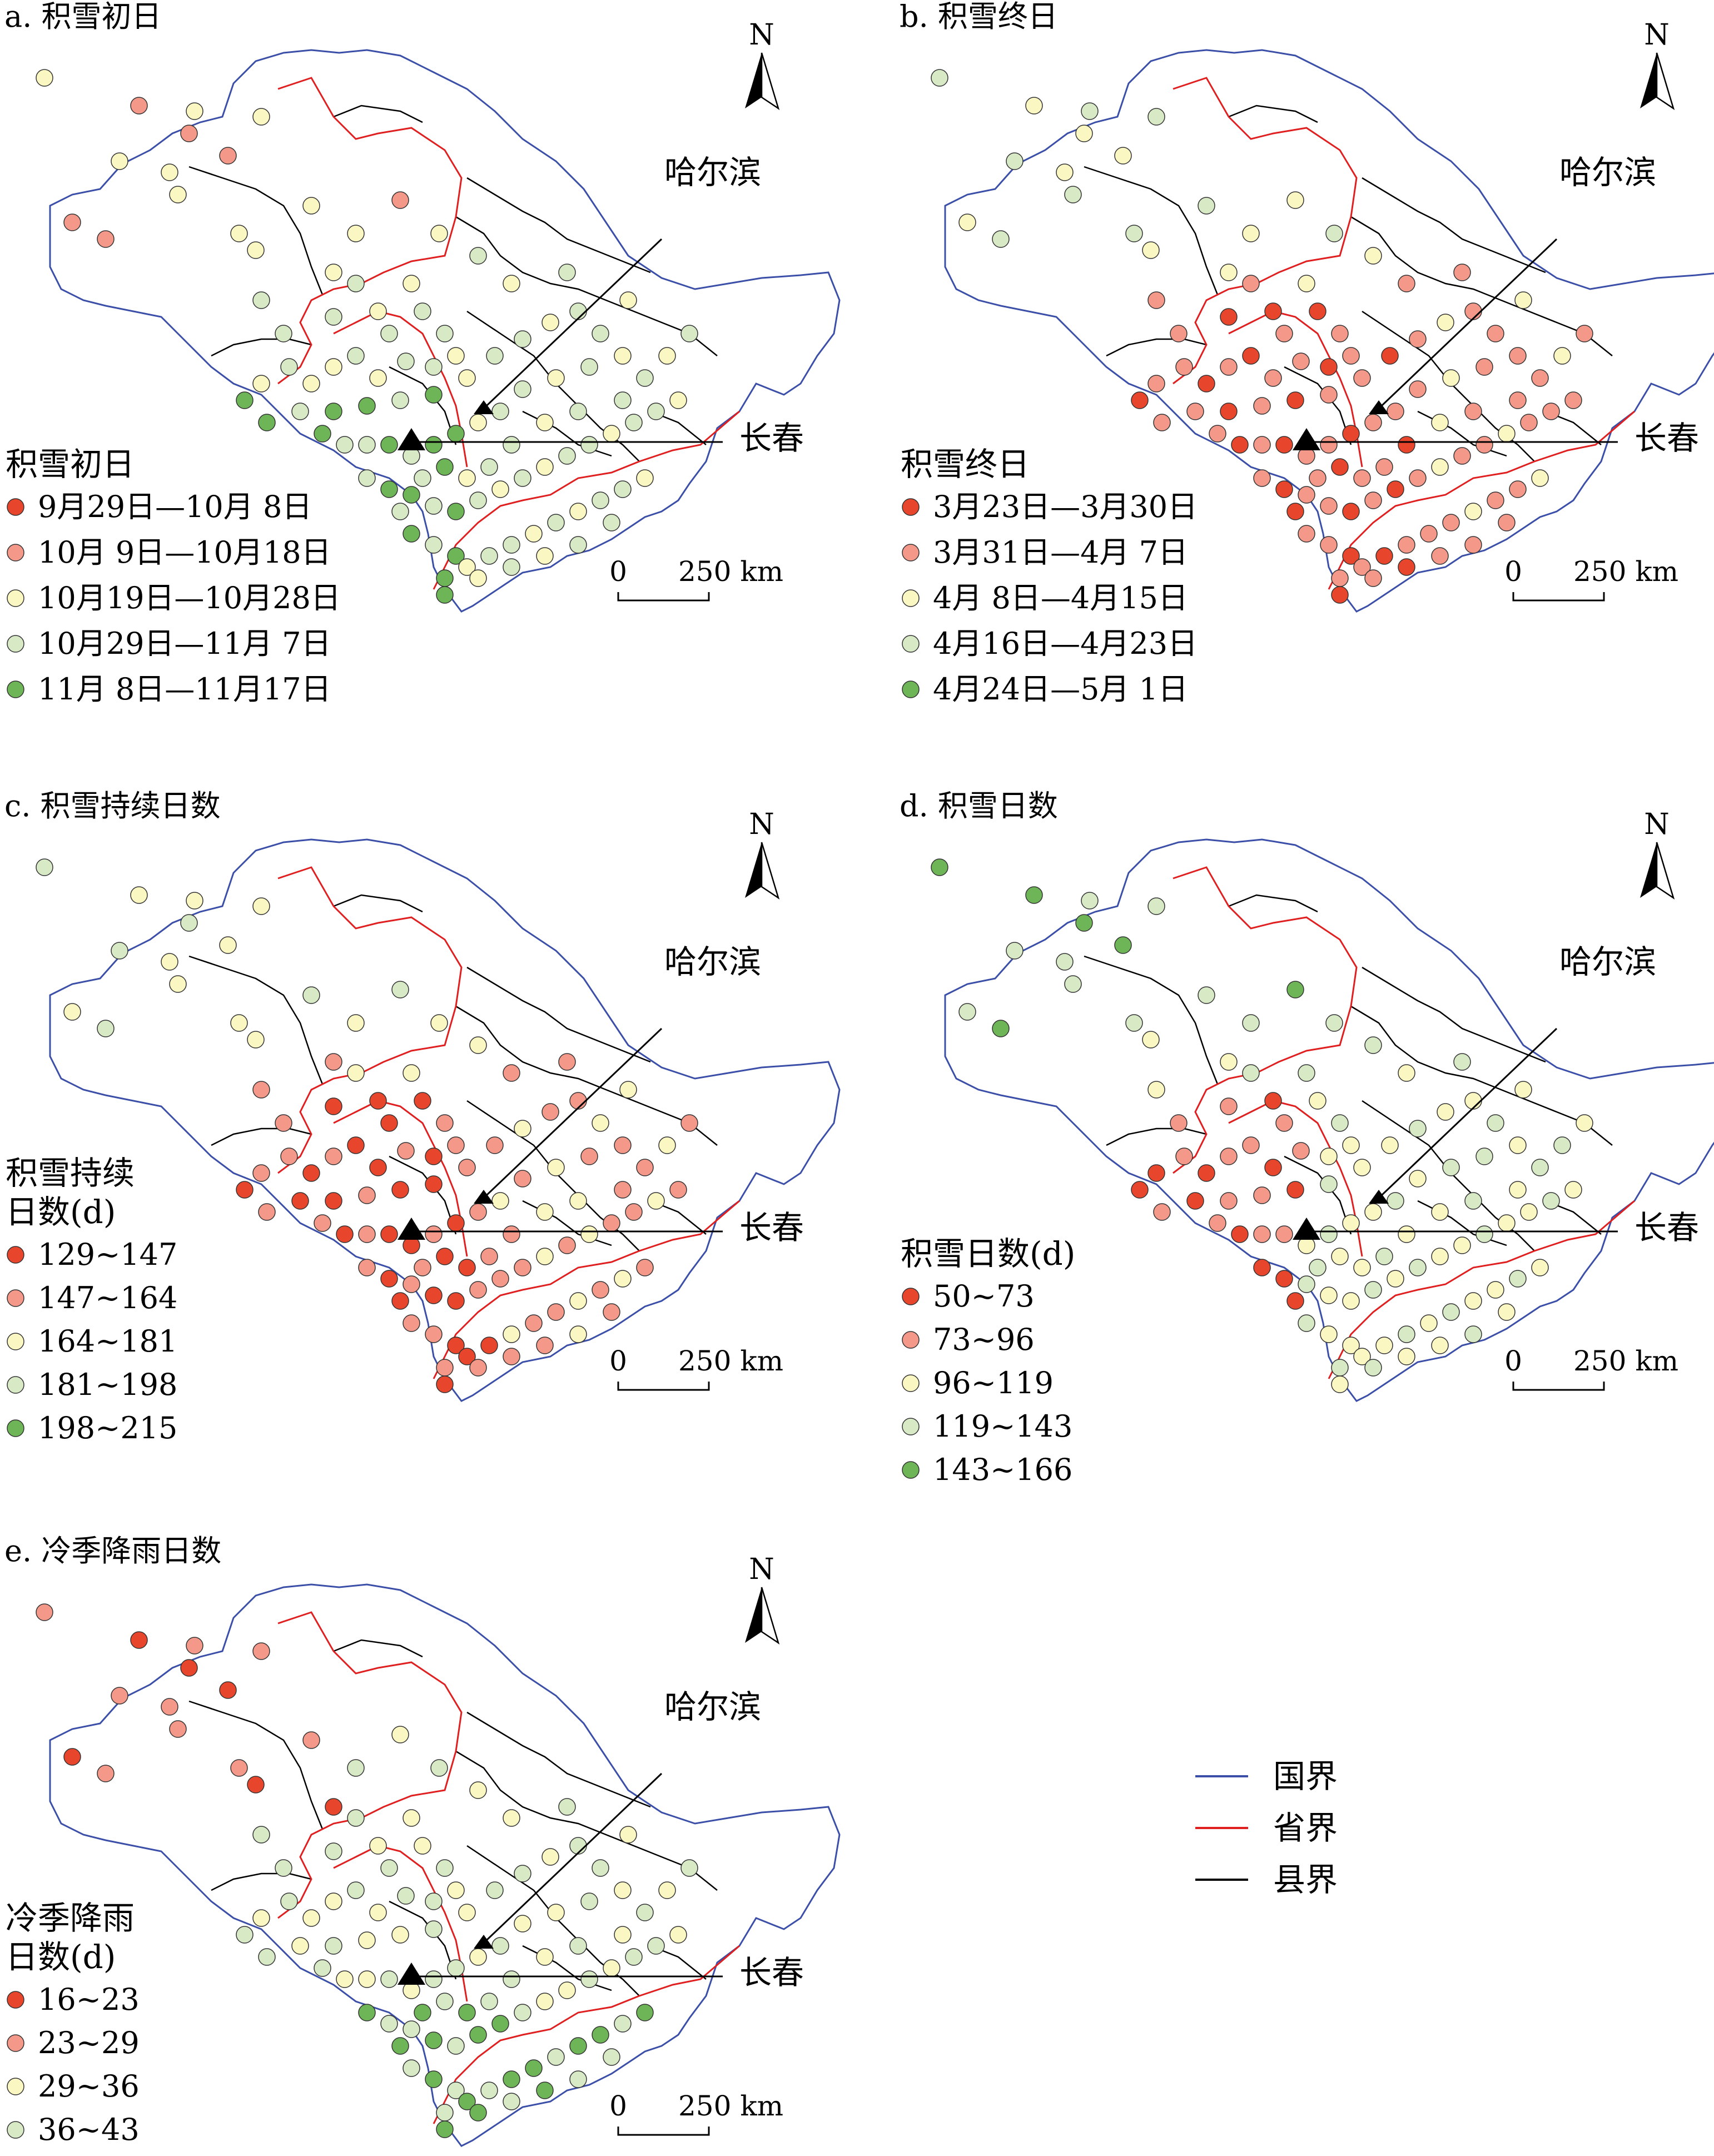  Describe the element at coordinates (984, 1339) in the screenshot. I see `legend-class-label: 73~96` at that location.